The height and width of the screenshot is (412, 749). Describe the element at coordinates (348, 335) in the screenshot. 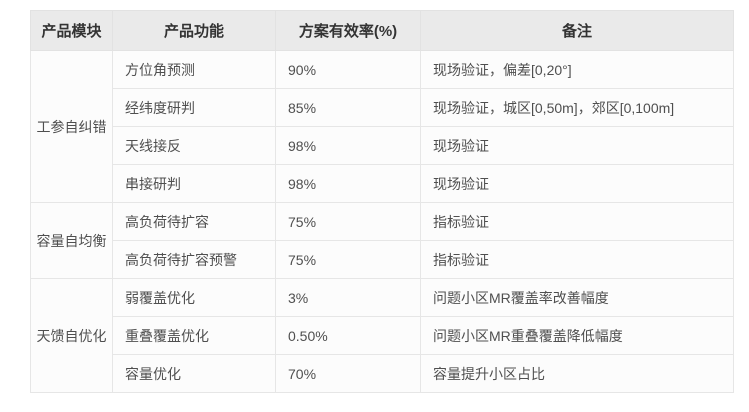

I see `rate-cell: 0.50%` at that location.